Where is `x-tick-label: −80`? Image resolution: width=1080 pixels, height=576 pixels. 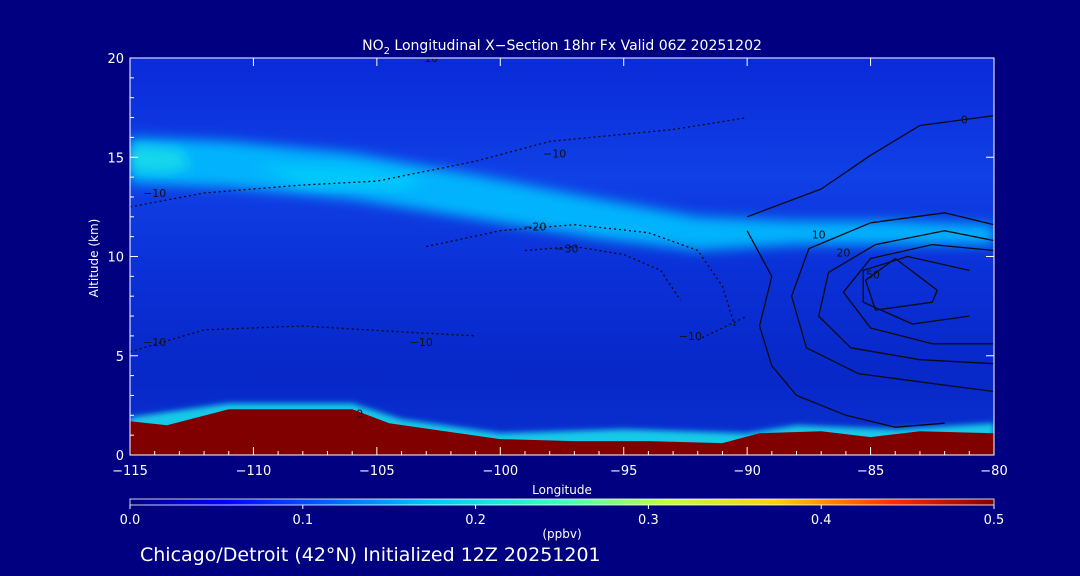
x-tick-label: −80 is located at coordinates (993, 471).